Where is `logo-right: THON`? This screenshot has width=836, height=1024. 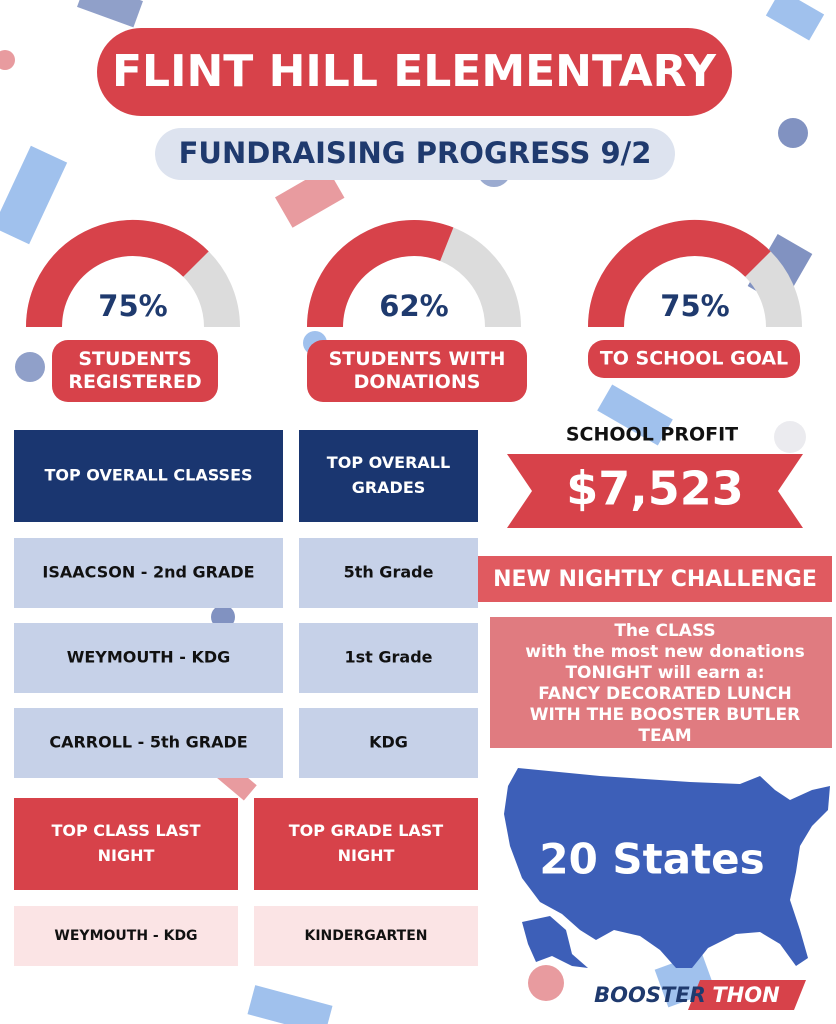
logo-right: THON is located at coordinates (746, 995).